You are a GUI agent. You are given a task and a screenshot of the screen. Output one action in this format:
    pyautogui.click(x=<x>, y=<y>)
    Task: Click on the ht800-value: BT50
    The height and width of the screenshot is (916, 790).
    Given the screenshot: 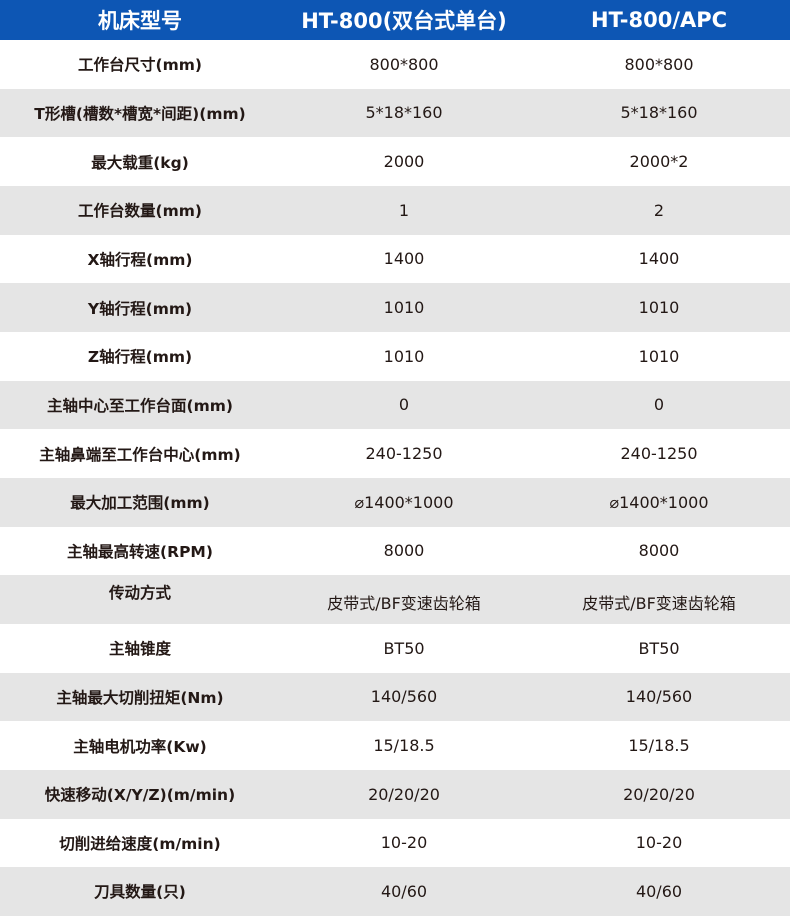 What is the action you would take?
    pyautogui.click(x=404, y=648)
    